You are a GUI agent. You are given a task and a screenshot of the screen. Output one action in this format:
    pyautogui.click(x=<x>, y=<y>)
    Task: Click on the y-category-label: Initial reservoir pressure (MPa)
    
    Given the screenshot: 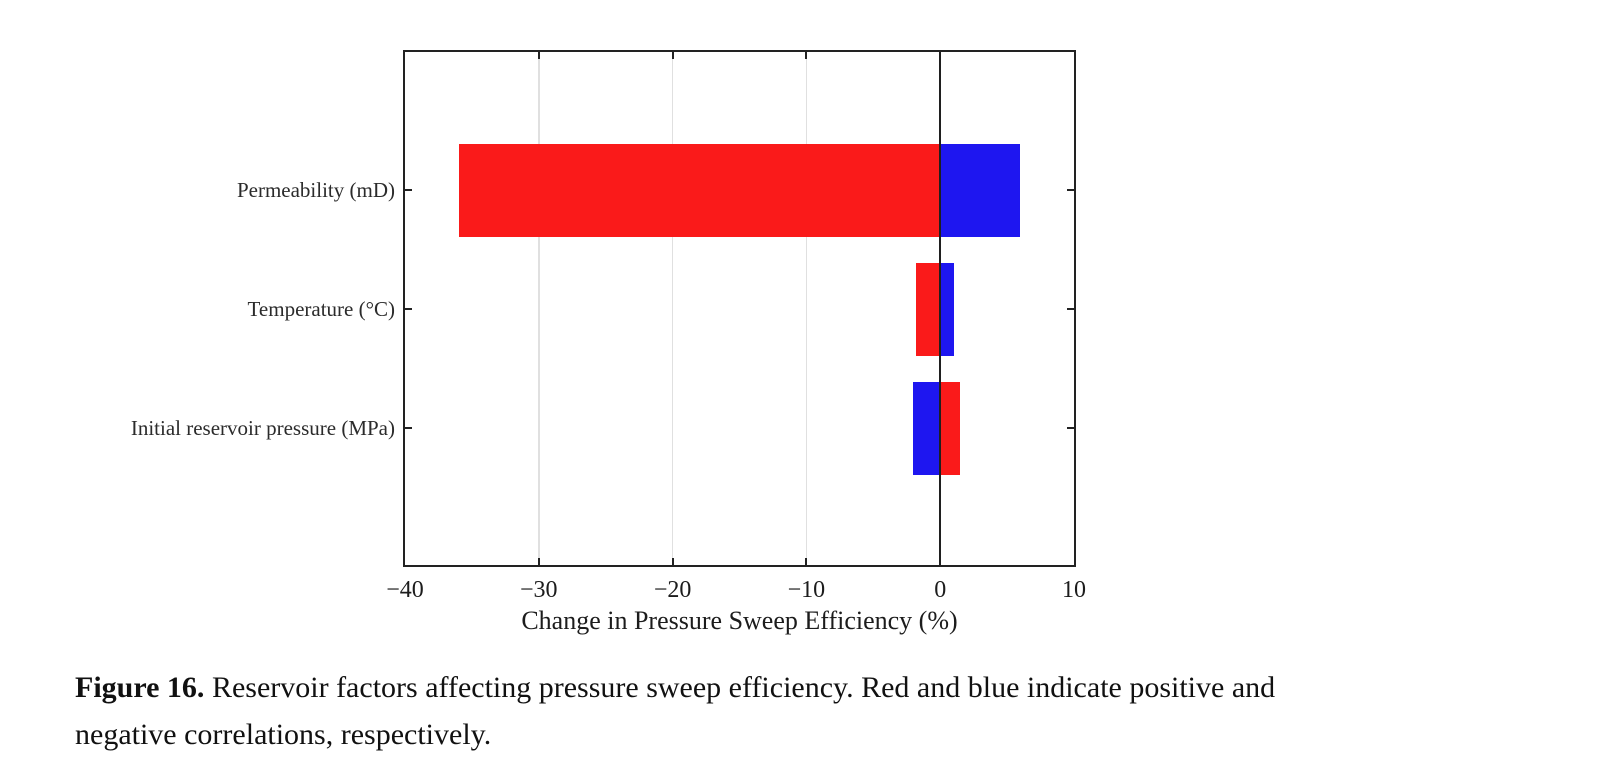 What is the action you would take?
    pyautogui.click(x=262, y=428)
    